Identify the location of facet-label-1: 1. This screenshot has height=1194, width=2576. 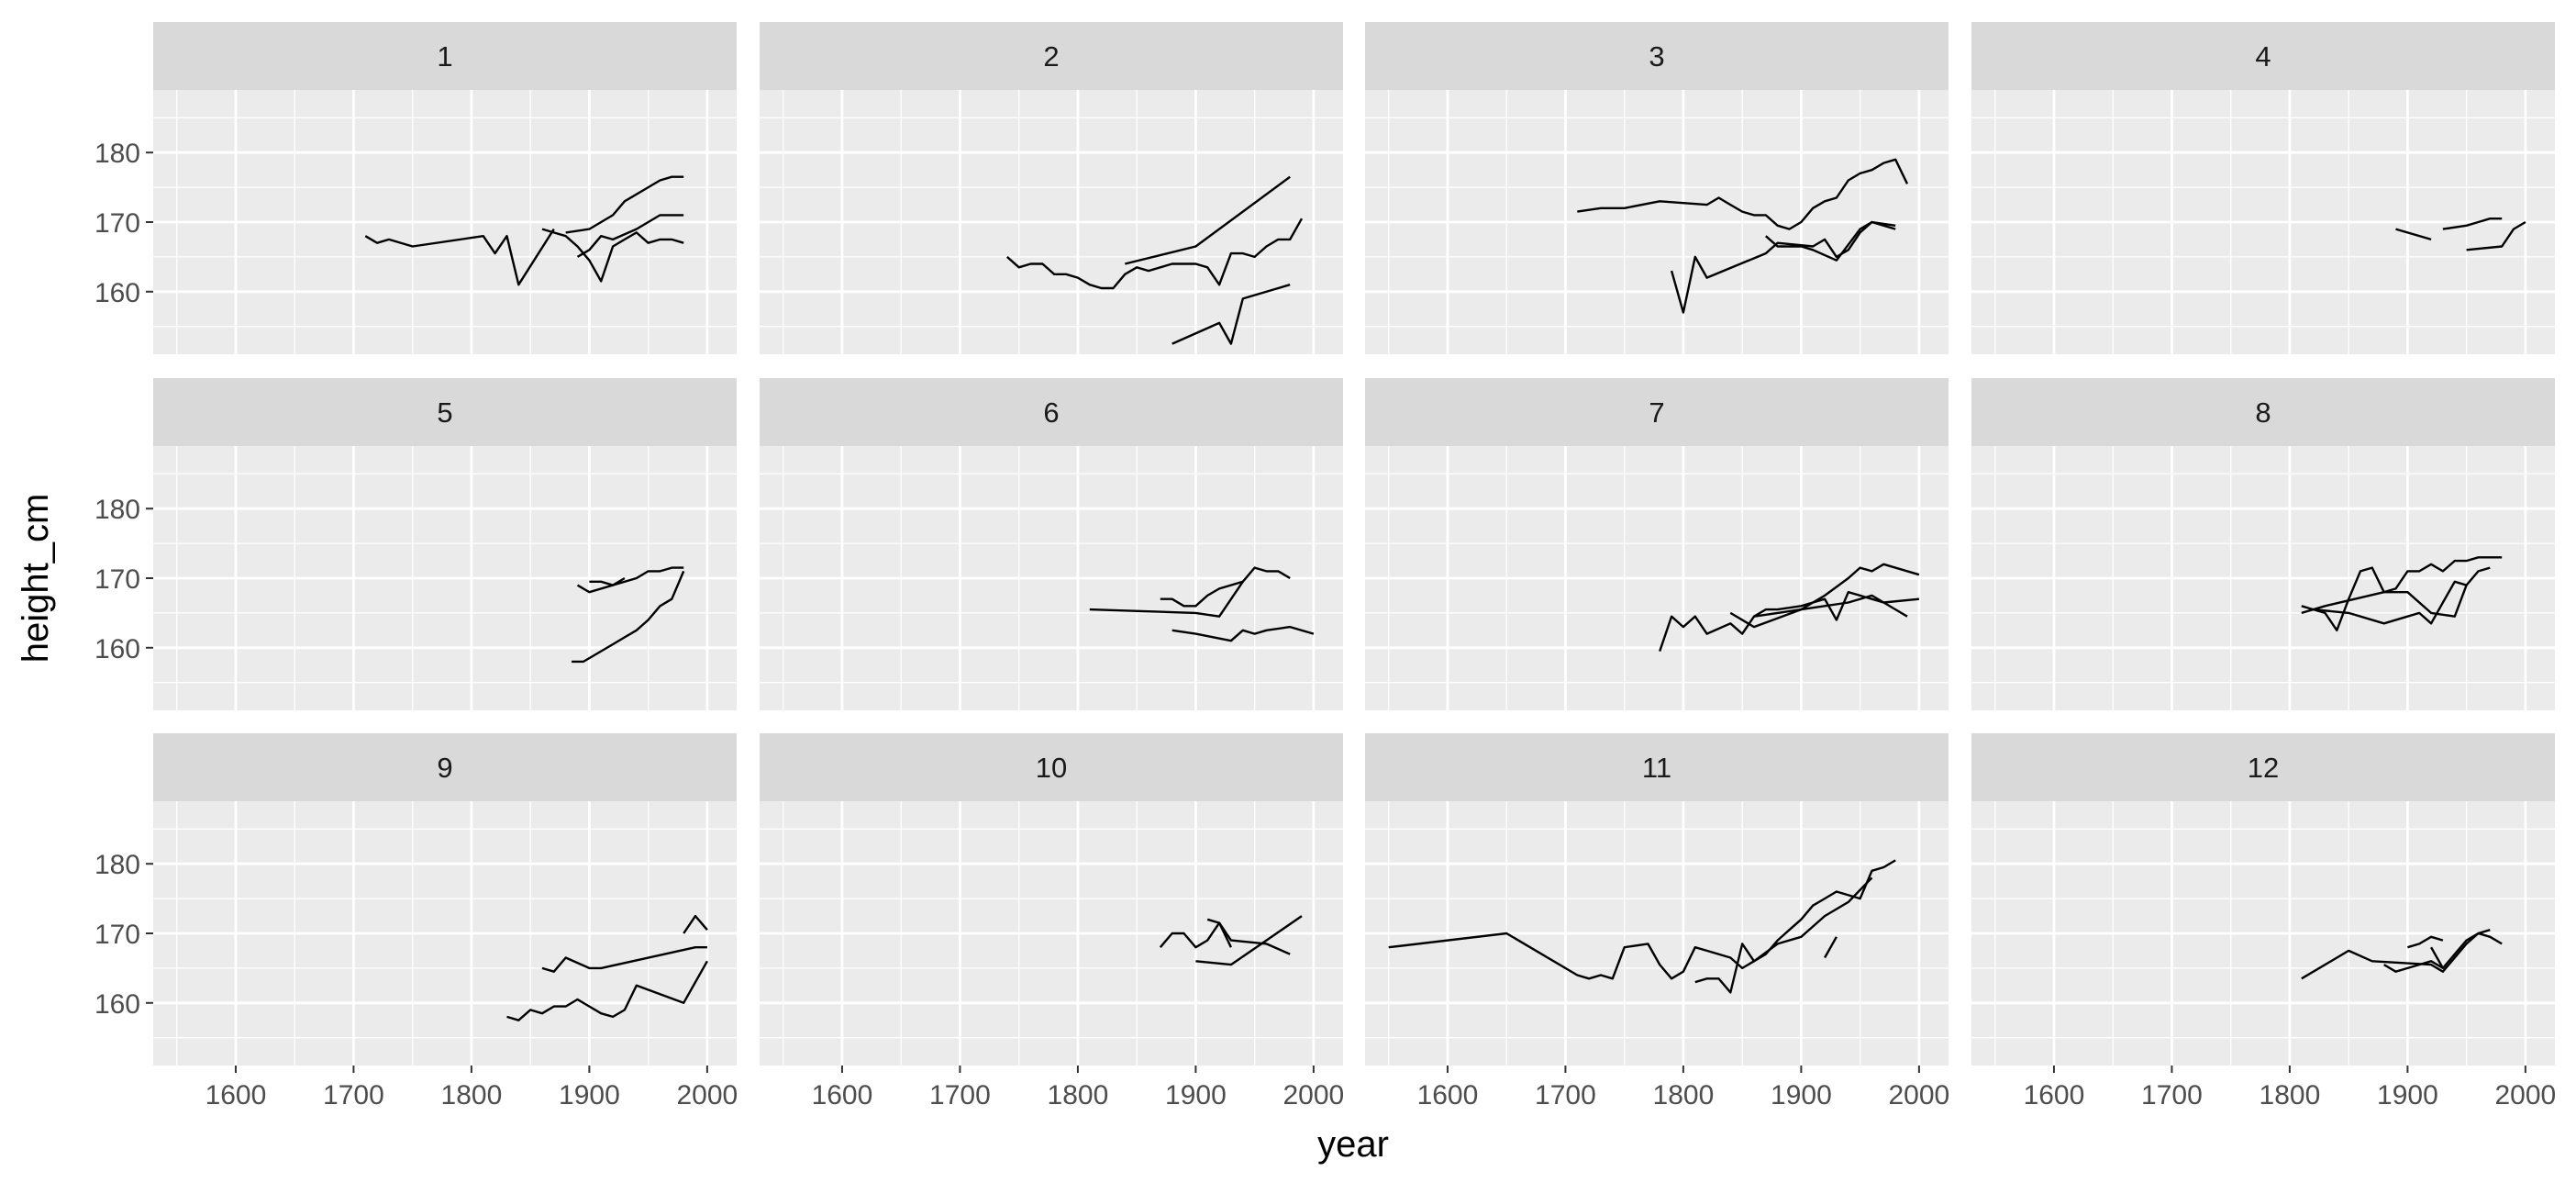
(444, 56).